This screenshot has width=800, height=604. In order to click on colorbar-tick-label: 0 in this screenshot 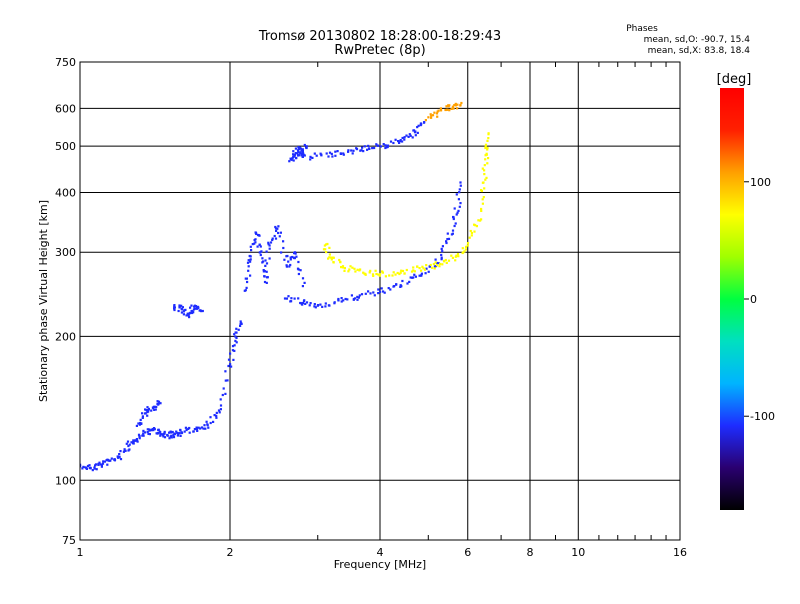, I will do `click(753, 299)`.